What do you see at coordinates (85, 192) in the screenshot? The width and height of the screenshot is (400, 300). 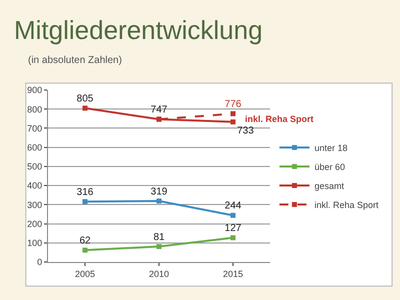 I see `data-label: 316` at bounding box center [85, 192].